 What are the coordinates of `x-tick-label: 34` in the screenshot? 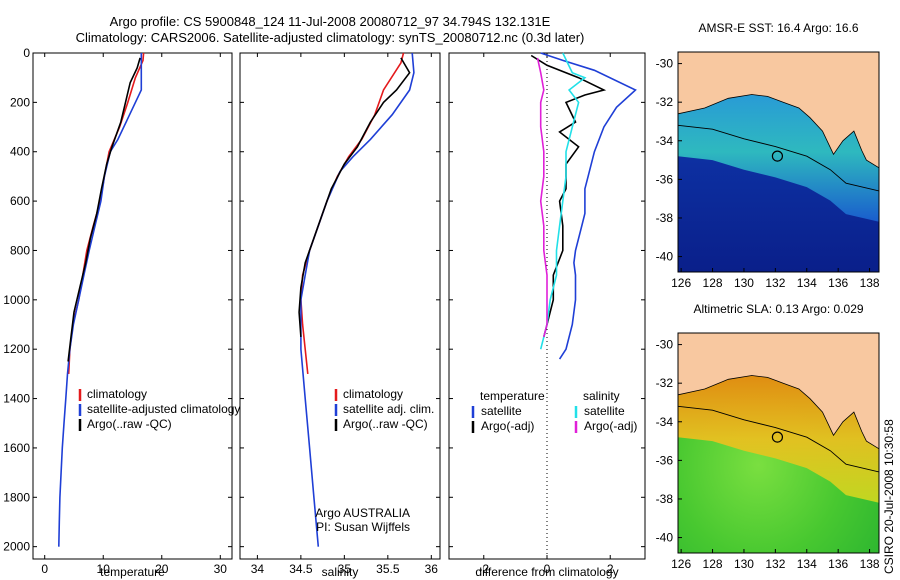 It's located at (258, 569).